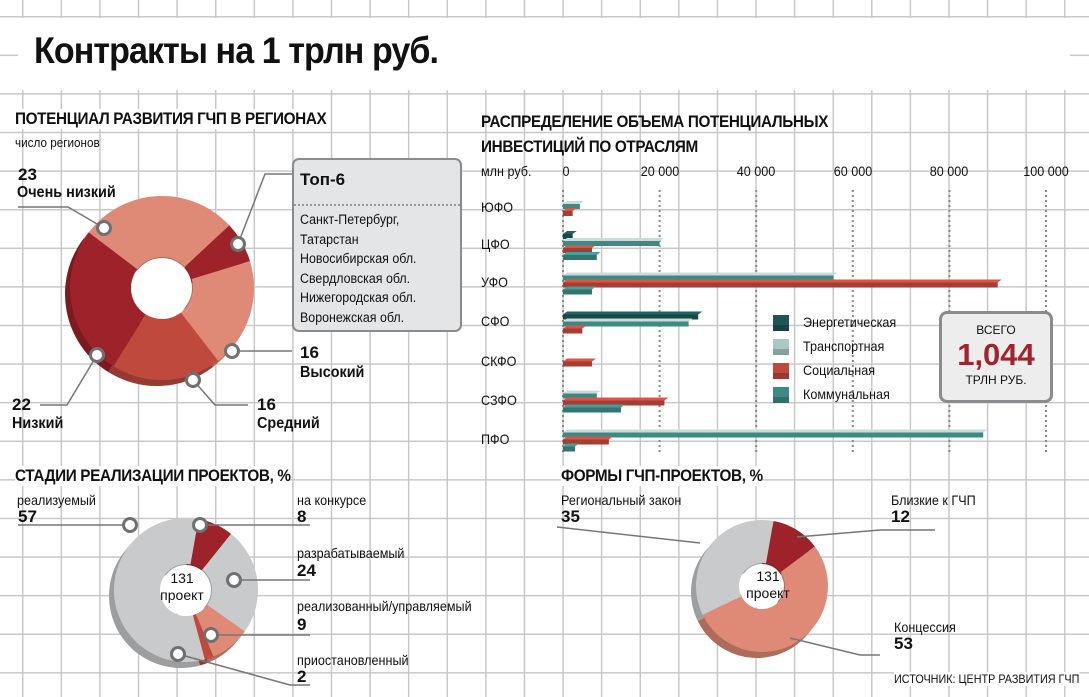 The image size is (1089, 697). Describe the element at coordinates (236, 50) in the screenshot. I see `page-title: Контракты на 1 трлн руб.` at that location.